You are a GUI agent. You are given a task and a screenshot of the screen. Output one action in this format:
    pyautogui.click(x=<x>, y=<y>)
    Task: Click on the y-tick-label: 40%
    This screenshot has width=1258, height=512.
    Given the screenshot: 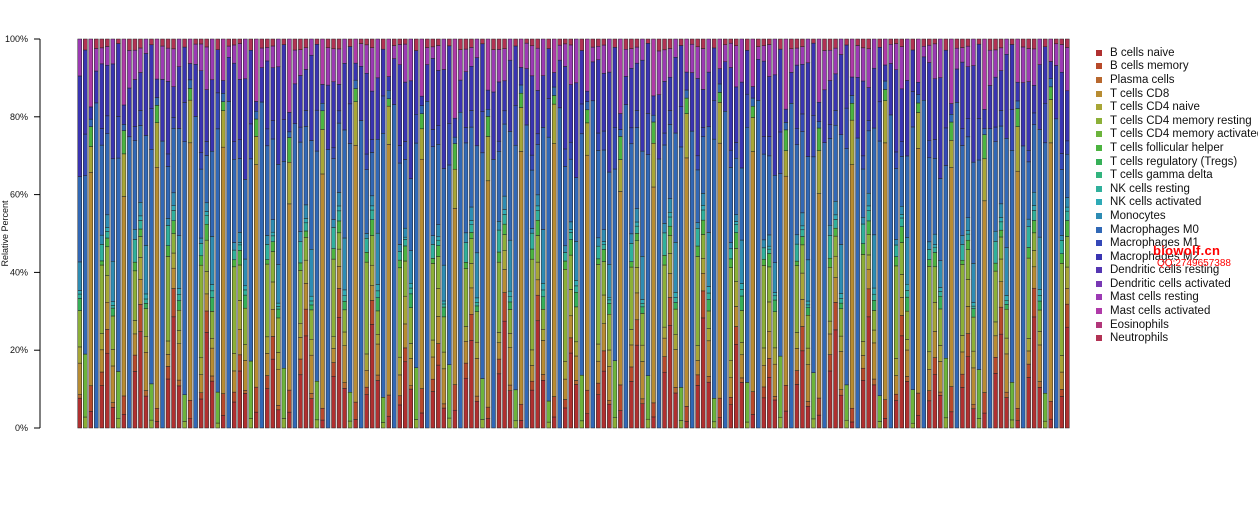 What is the action you would take?
    pyautogui.click(x=19, y=272)
    